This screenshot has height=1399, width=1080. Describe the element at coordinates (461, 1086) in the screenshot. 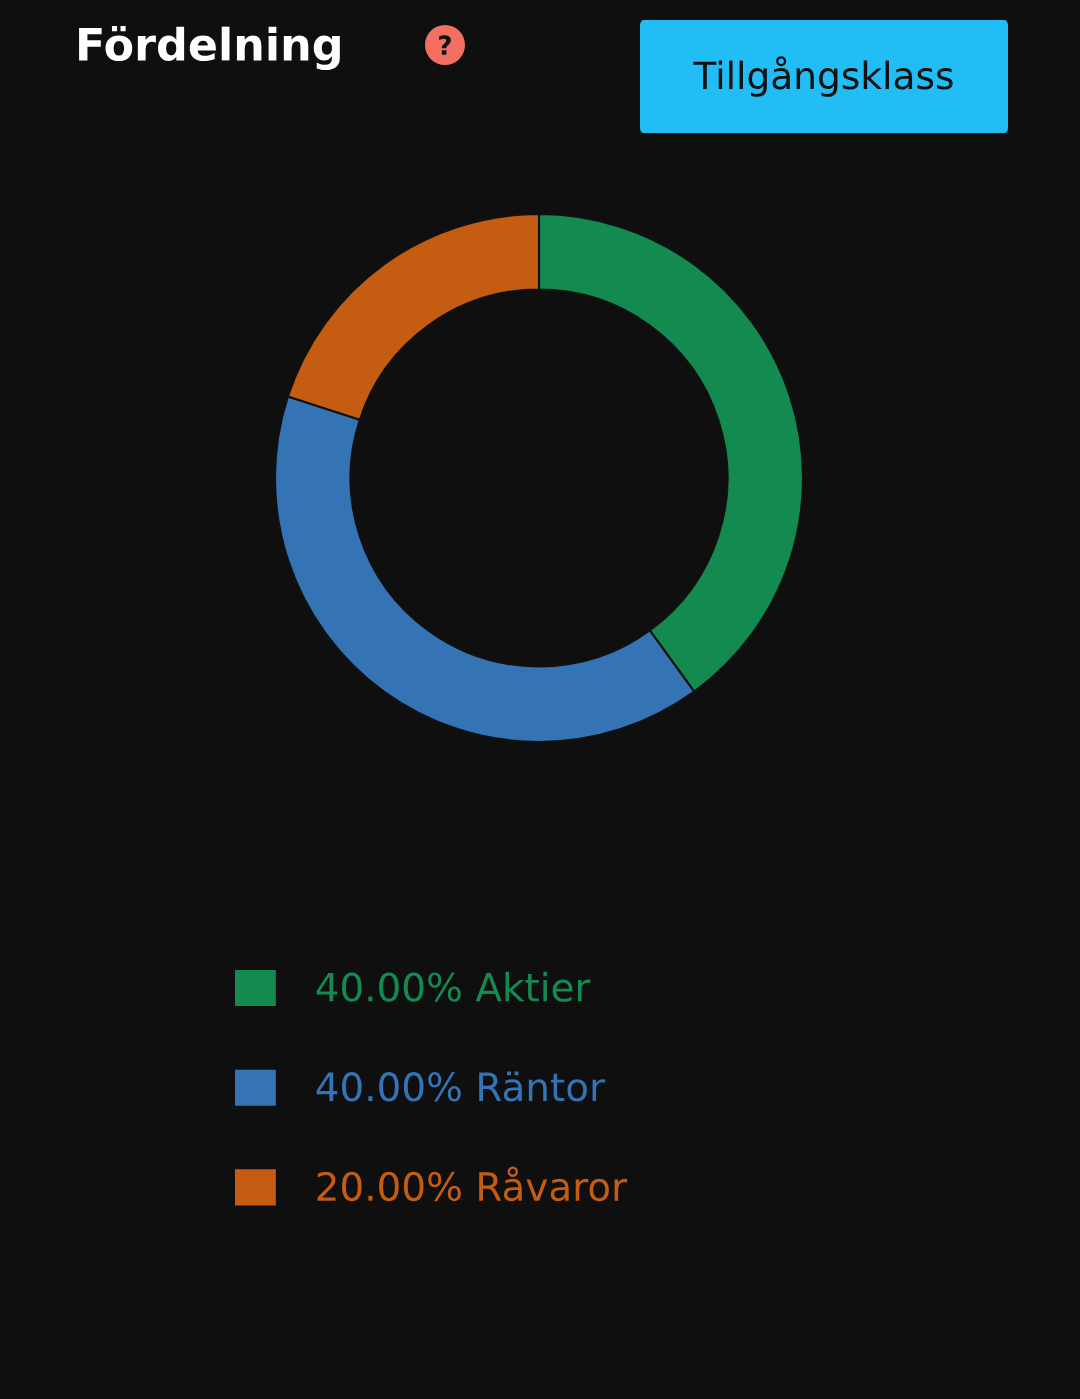

I see `legend-label: 40.00% Räntor` at that location.